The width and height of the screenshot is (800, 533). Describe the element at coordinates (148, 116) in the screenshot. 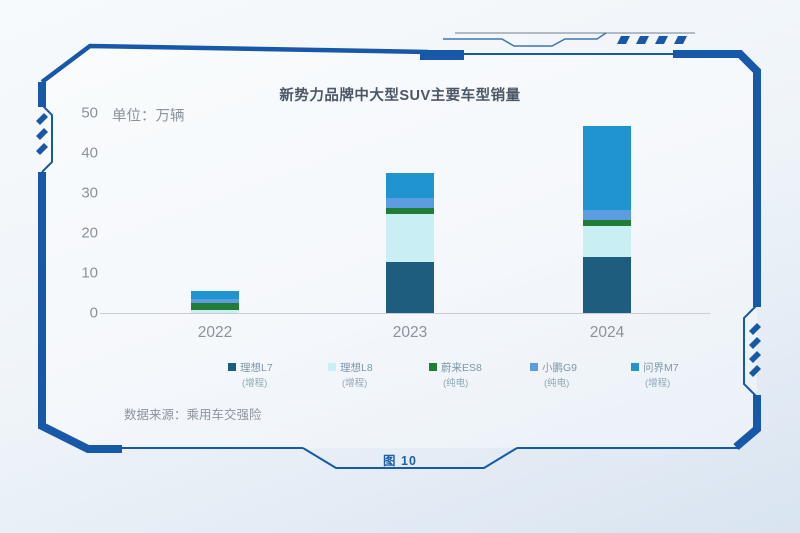

I see `unit-label: 单位：万辆` at that location.